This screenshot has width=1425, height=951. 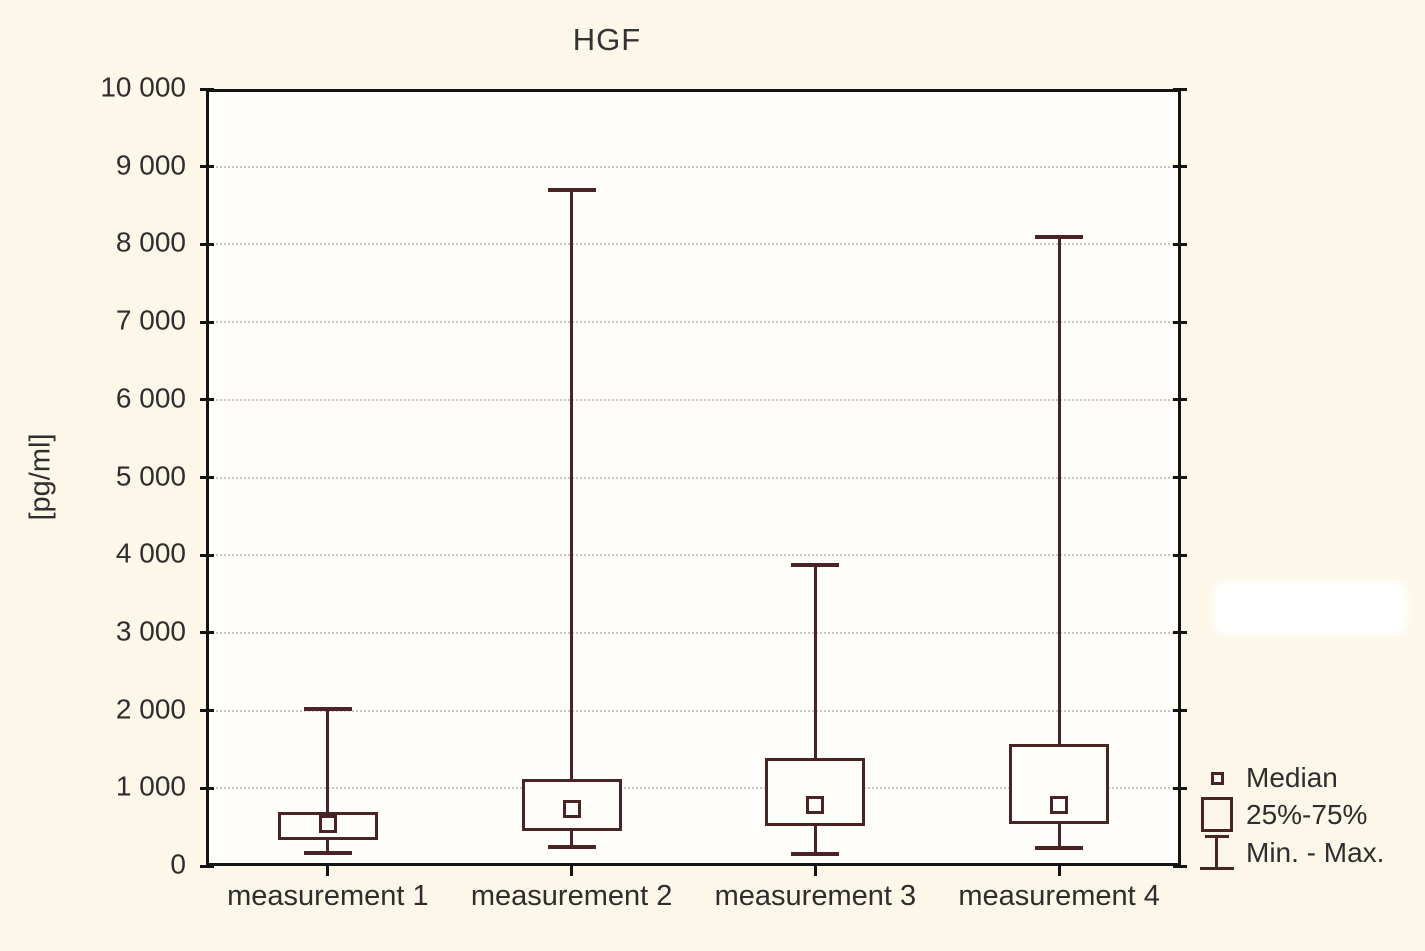 I want to click on legend-label-median: Median, so click(x=1292, y=777).